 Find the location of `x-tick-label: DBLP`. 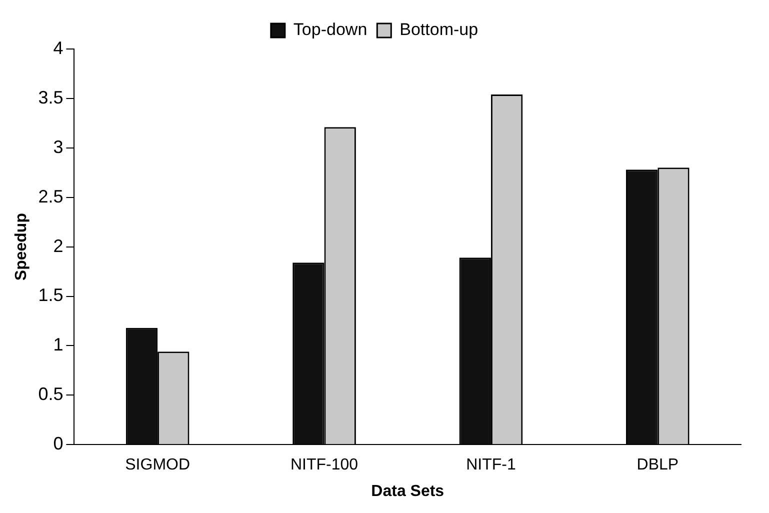

x-tick-label: DBLP is located at coordinates (657, 465).